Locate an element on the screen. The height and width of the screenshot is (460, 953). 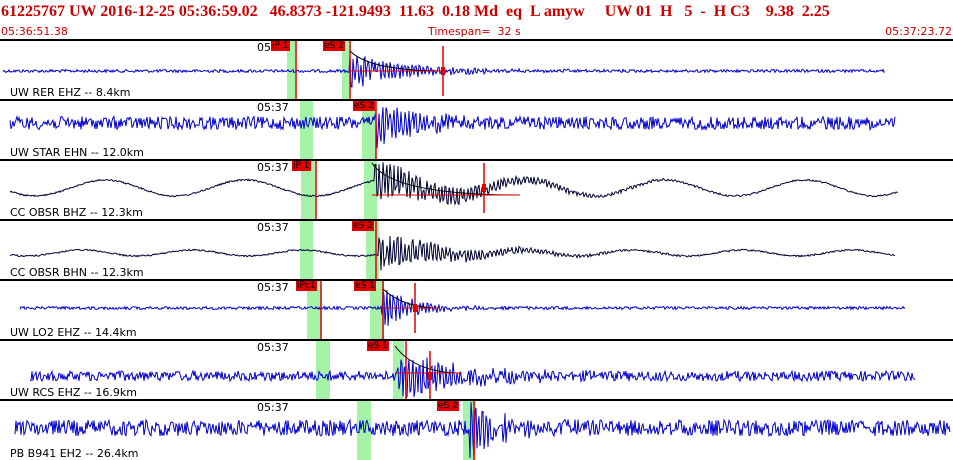
header-divider is located at coordinates (476, 40).